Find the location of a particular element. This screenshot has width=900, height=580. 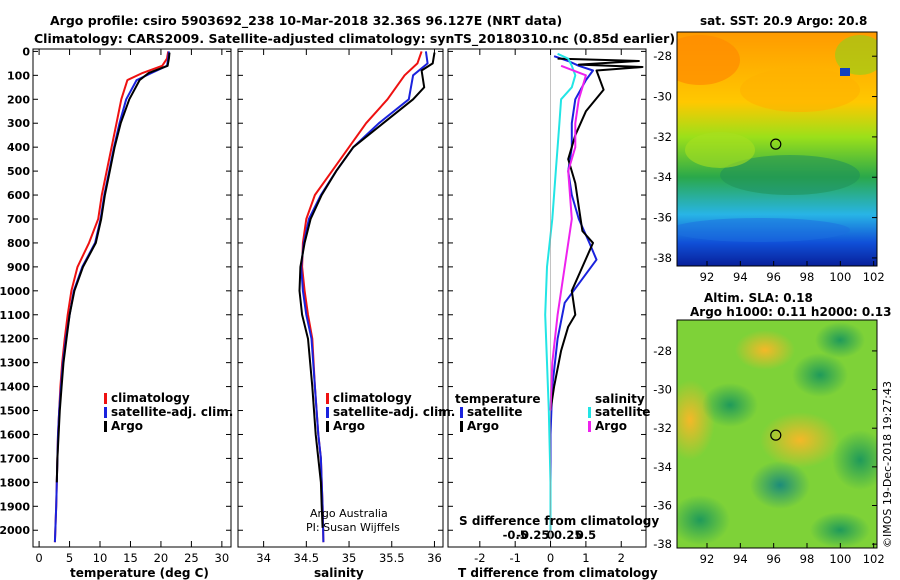

depth-tick-label: 1700 is located at coordinates (15, 458).